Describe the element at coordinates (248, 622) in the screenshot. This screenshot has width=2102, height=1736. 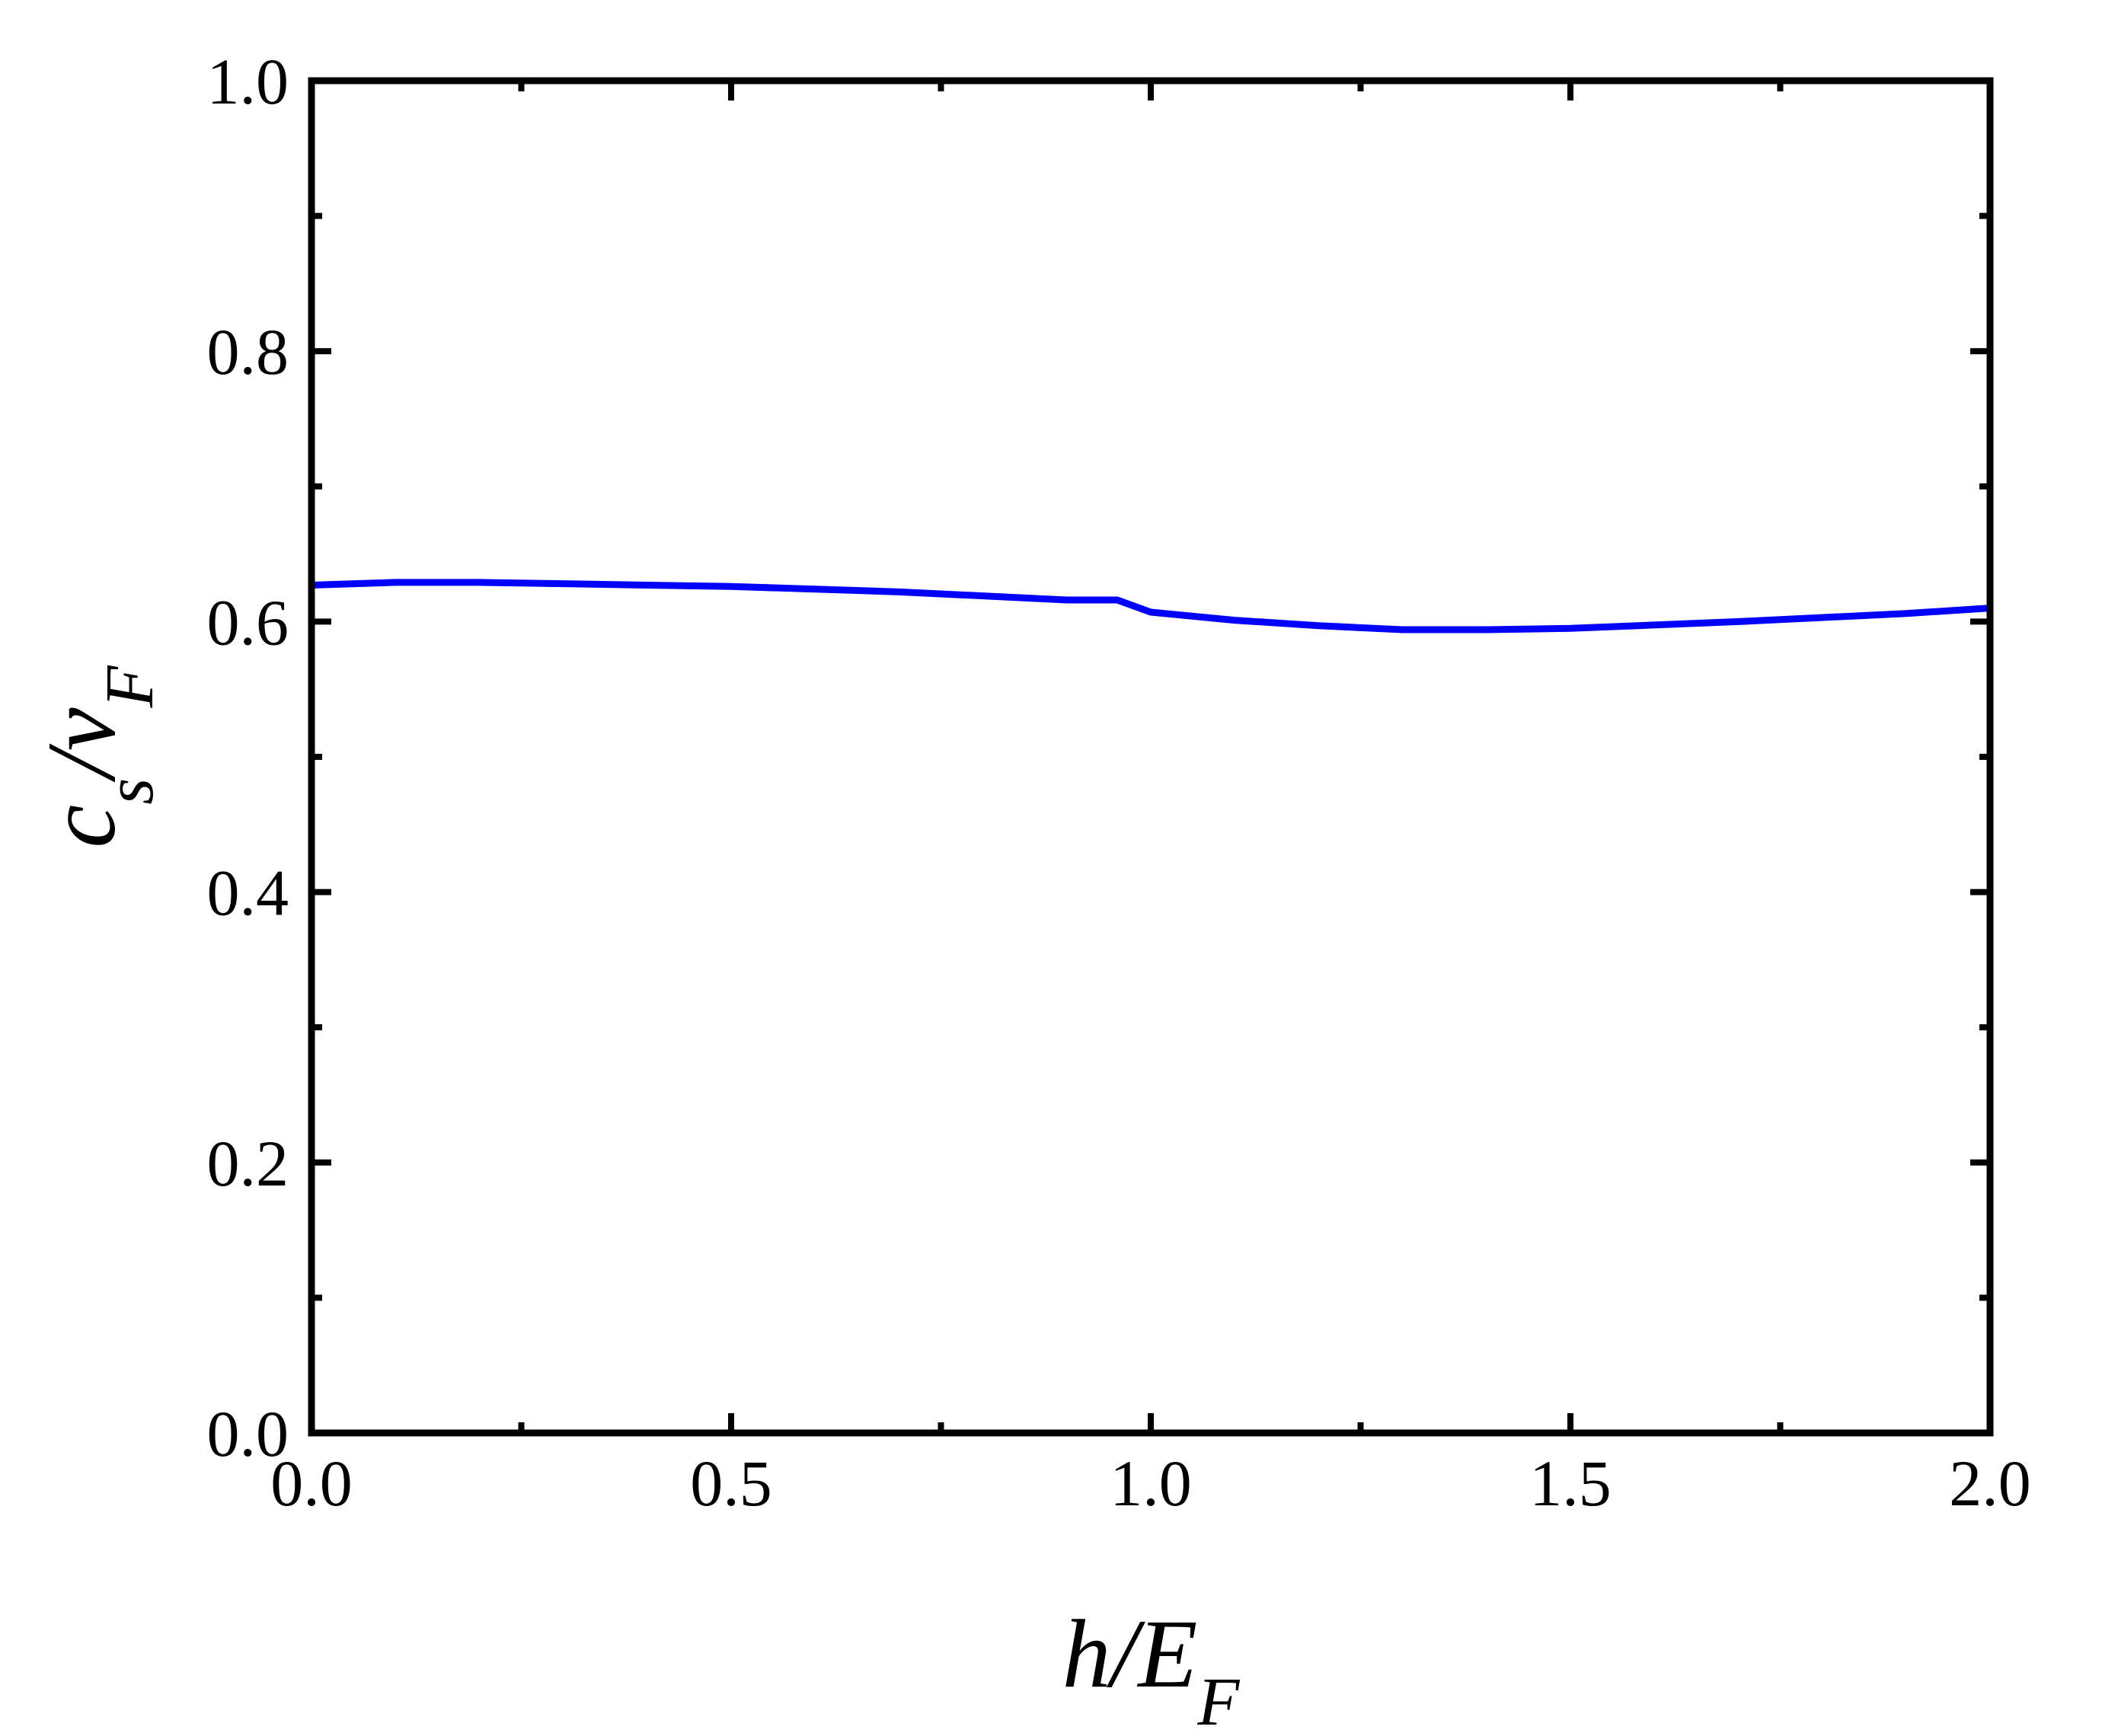
I see `y-tick-label: 0.6` at that location.